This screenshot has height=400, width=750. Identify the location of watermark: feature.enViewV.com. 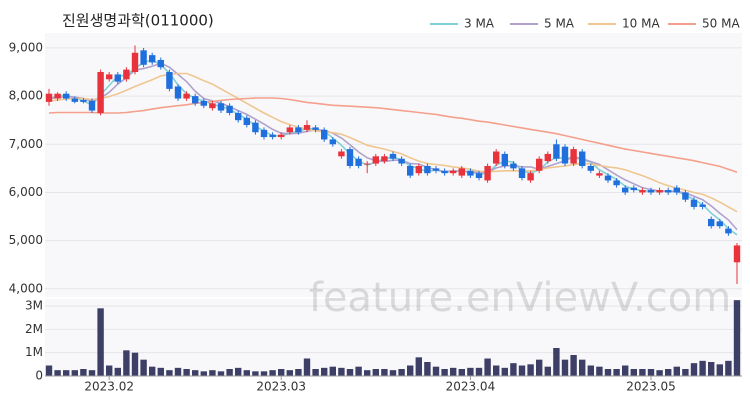
(520, 298).